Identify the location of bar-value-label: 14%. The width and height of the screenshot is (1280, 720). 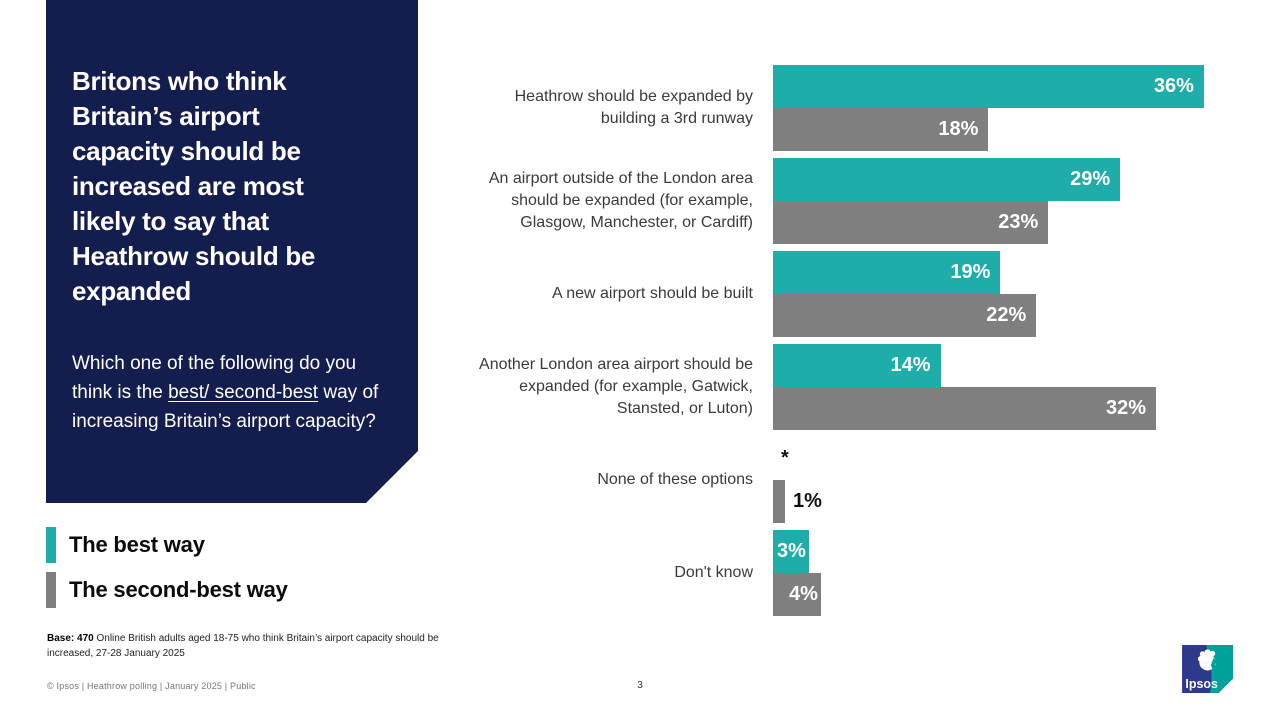
(910, 365).